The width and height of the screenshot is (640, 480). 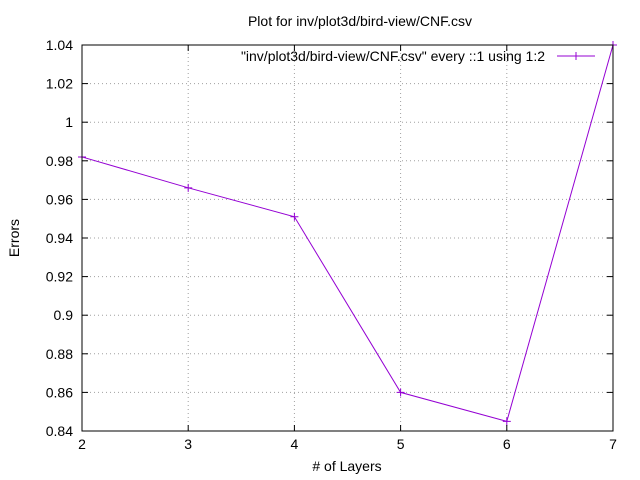 I want to click on y-tick-label: 0.9, so click(x=64, y=315).